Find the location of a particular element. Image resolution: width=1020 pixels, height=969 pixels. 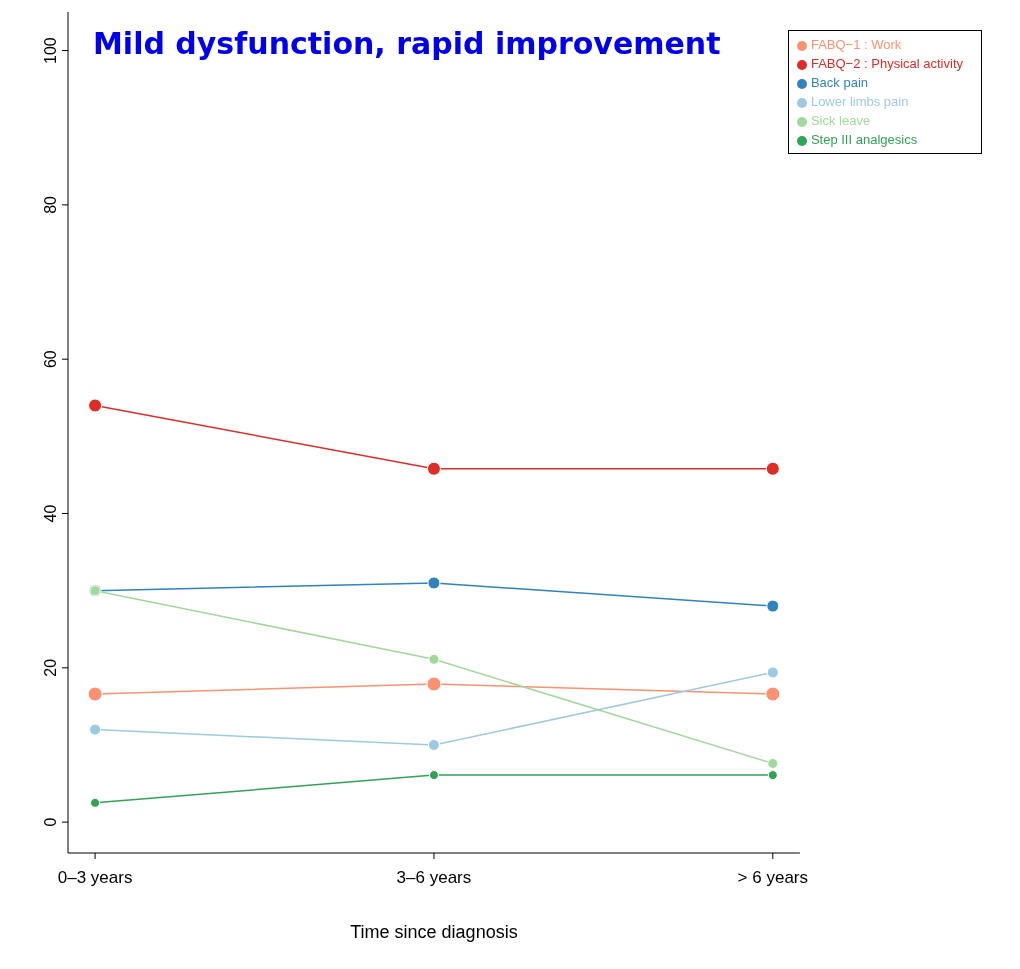

y-tick-label: 80 is located at coordinates (50, 204).